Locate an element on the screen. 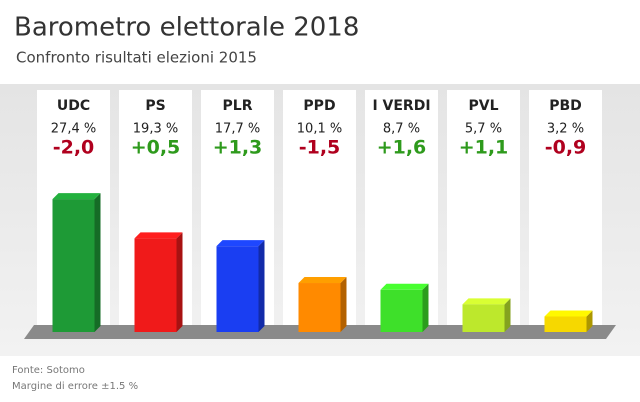 Image resolution: width=640 pixels, height=402 pixels. change-label: +1,1 is located at coordinates (484, 148).